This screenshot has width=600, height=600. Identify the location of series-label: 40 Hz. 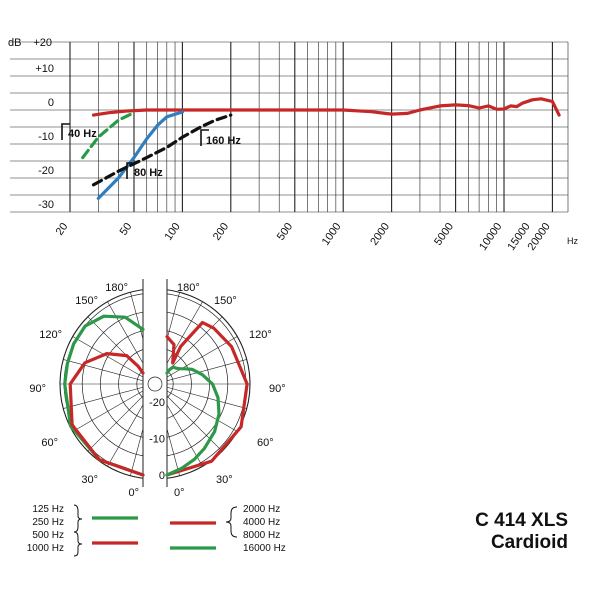
(82, 134).